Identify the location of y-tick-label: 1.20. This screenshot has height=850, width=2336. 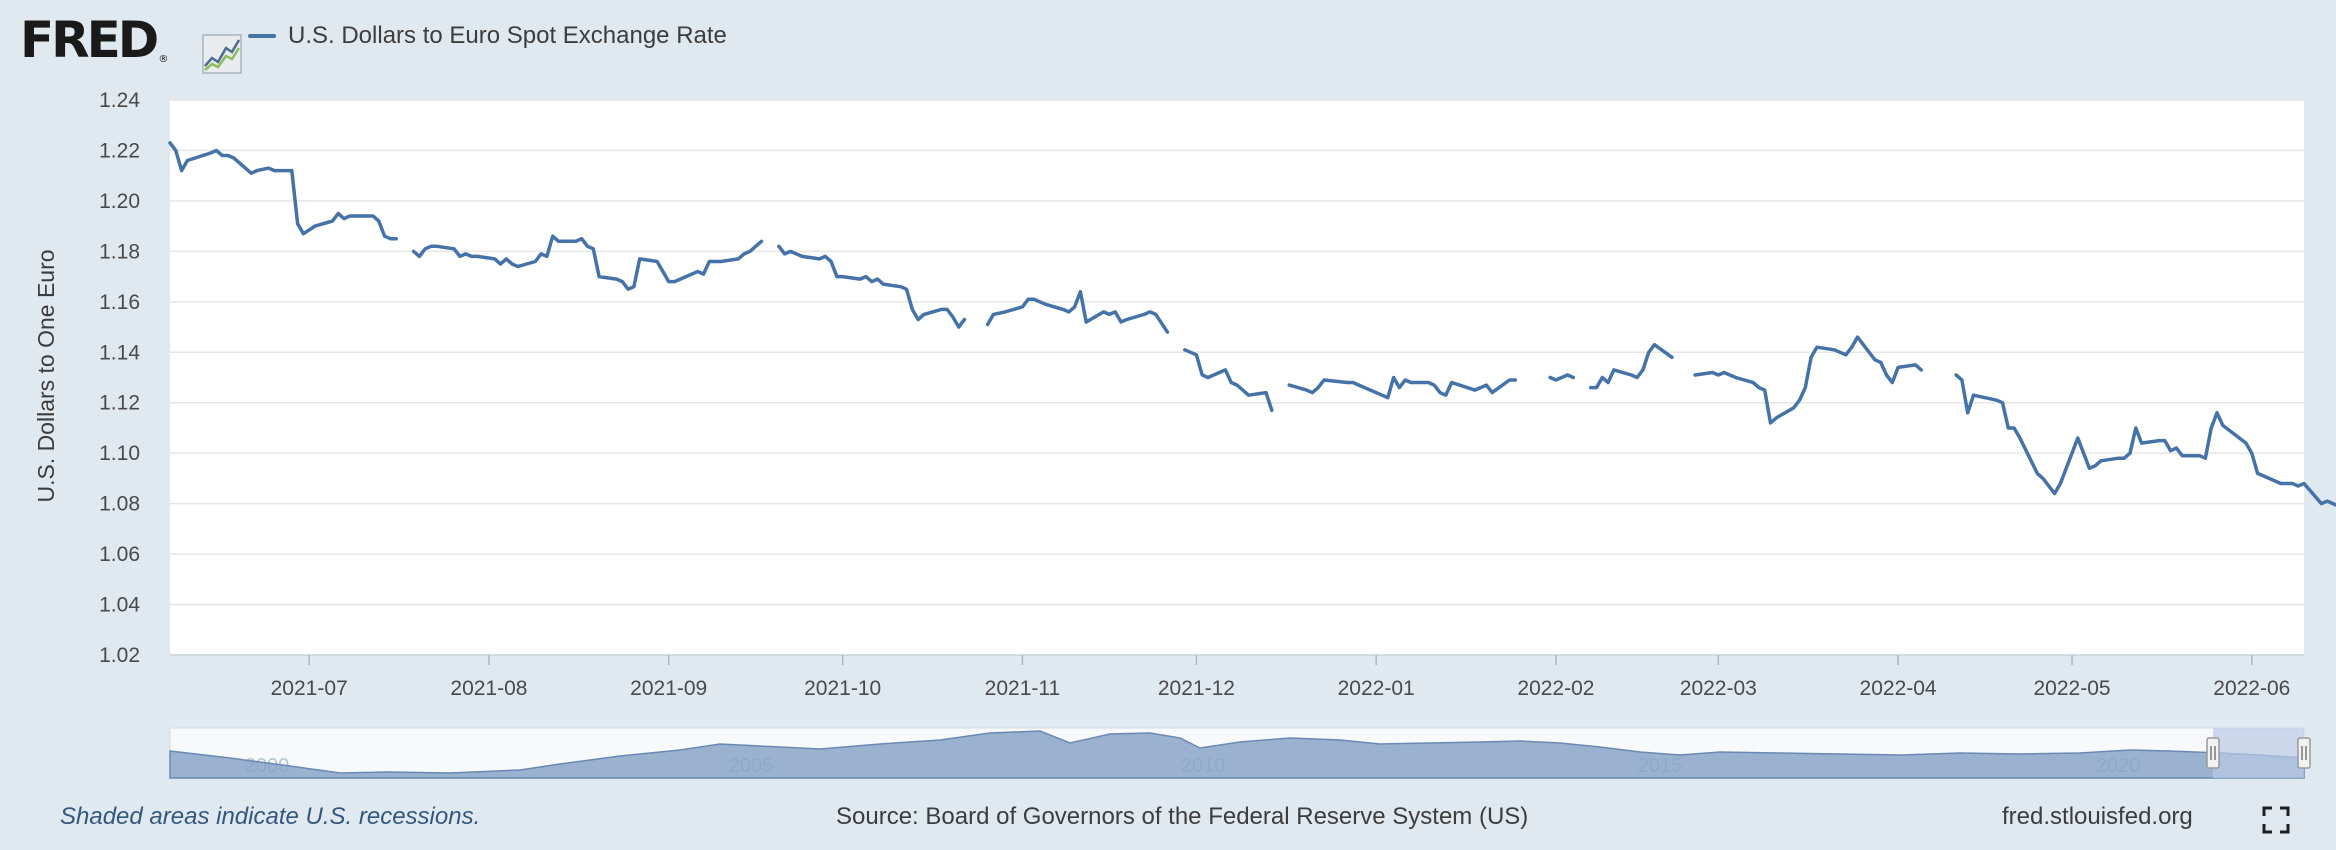
(119, 201).